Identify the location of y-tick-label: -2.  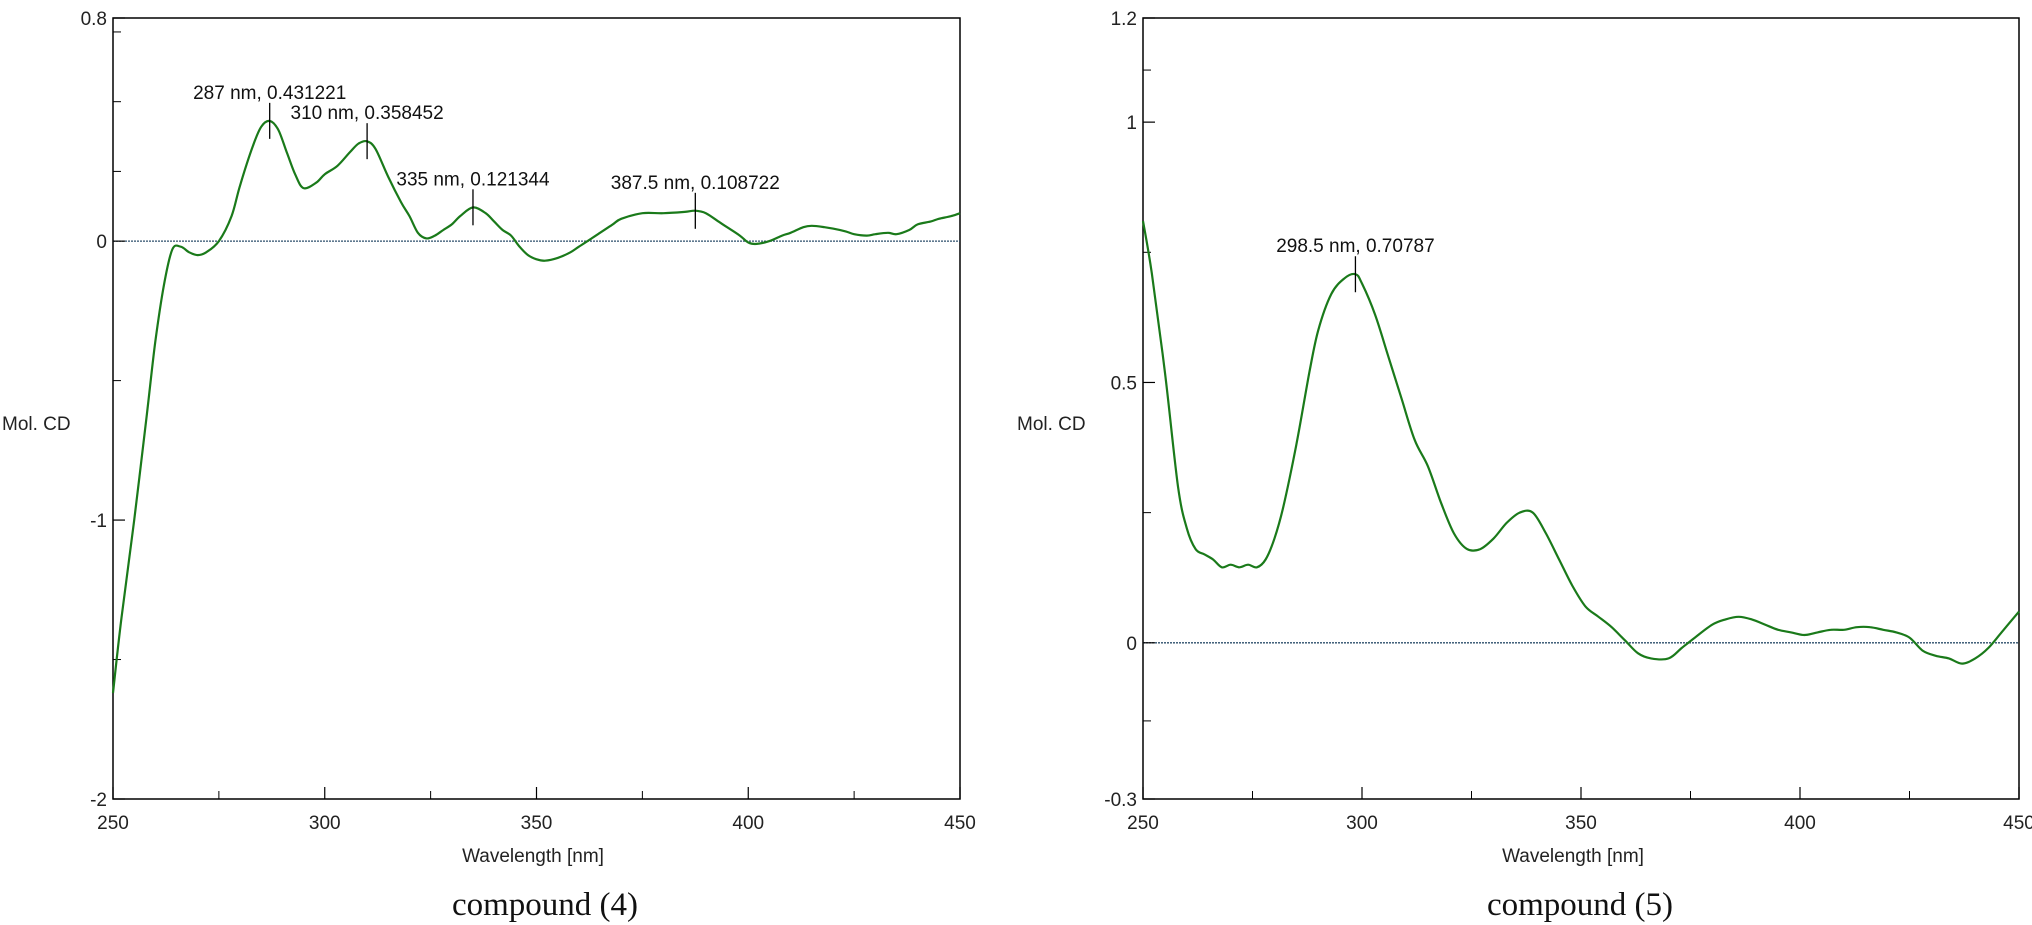
(98, 800).